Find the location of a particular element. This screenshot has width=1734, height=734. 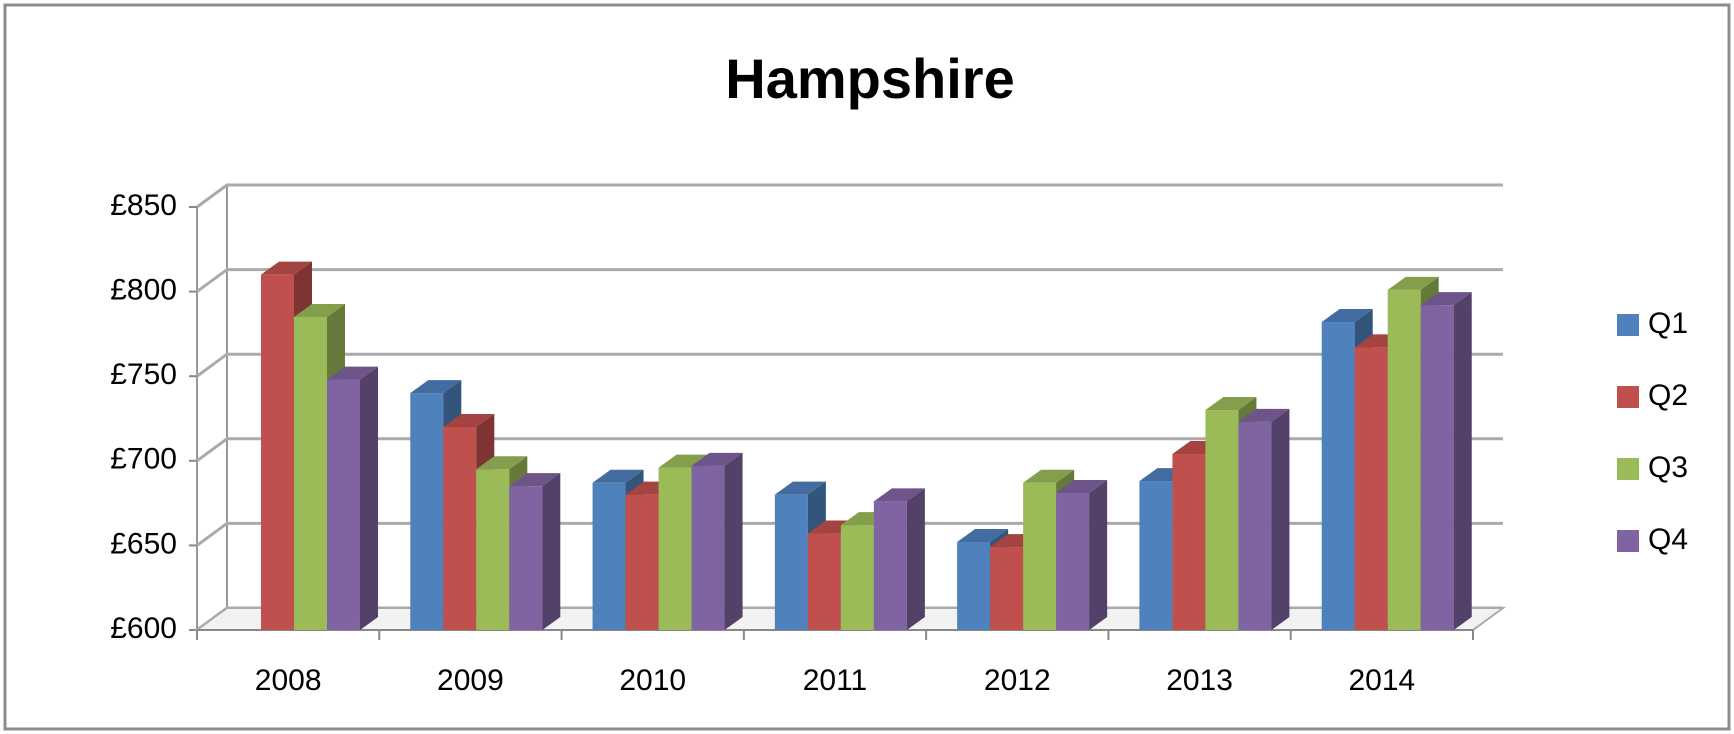

x-tick-label: 2011 is located at coordinates (835, 680).